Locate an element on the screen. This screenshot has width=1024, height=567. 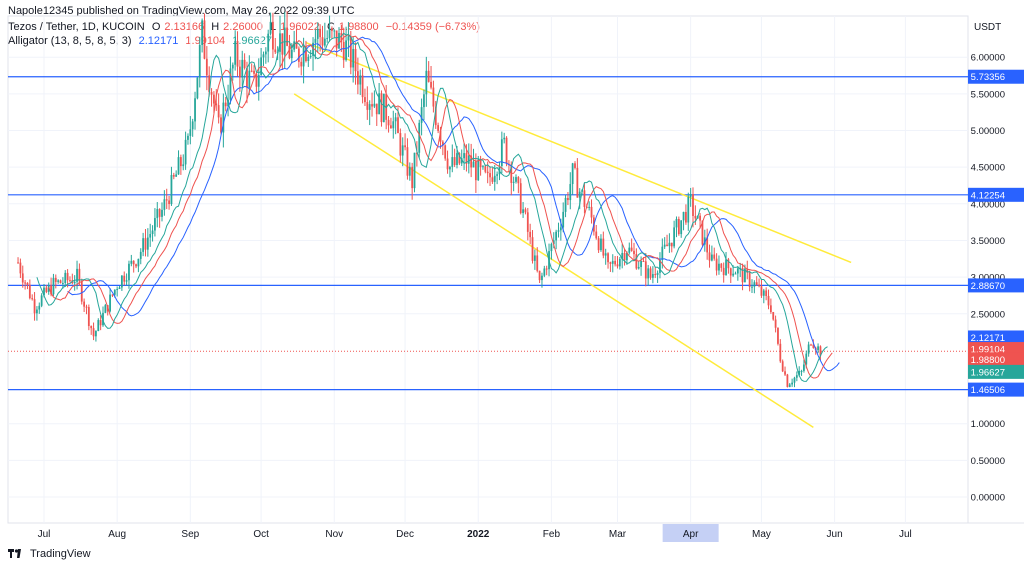
footer-brand: TradingView is located at coordinates (49, 554).